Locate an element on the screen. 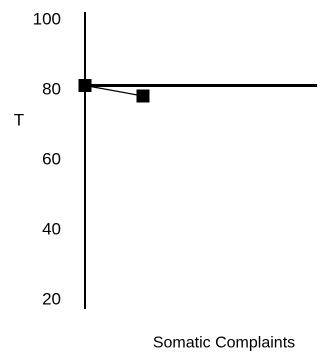  series-segment is located at coordinates (114, 90).